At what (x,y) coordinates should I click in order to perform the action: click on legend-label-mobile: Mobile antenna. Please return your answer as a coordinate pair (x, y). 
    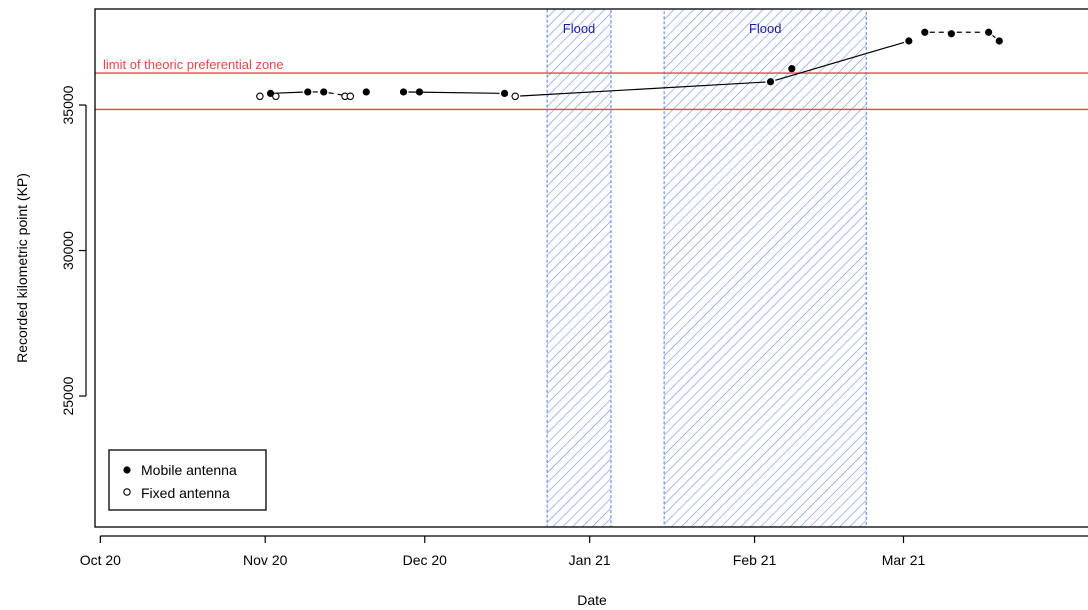
    Looking at the image, I should click on (189, 470).